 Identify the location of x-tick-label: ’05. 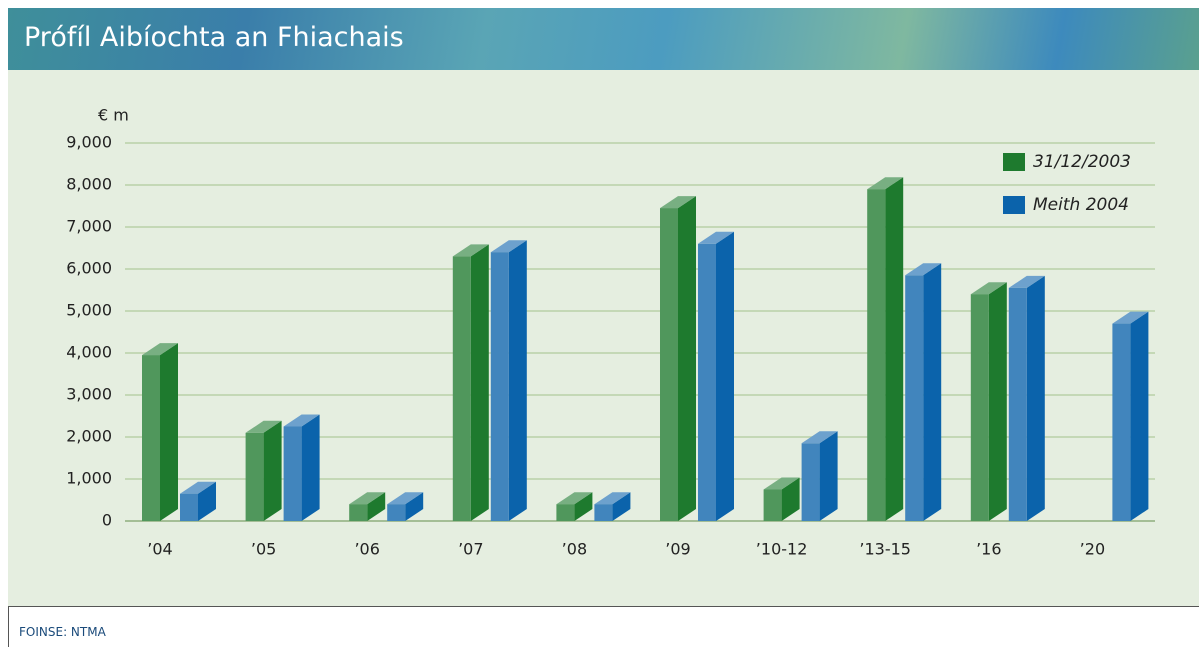
(263, 549).